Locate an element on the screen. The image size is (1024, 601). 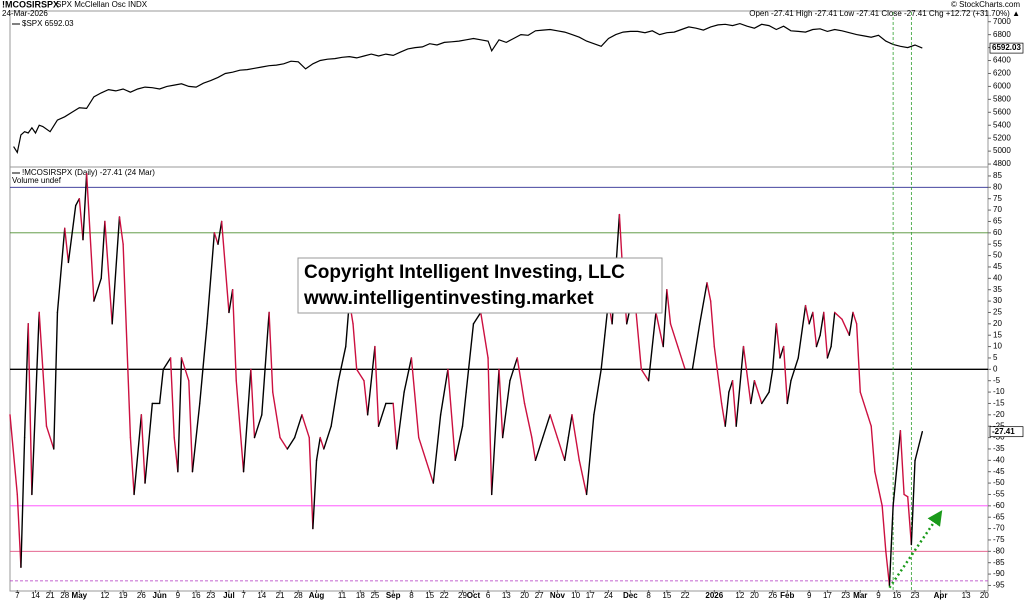
y-tick-label: 4800 is located at coordinates (1002, 163).